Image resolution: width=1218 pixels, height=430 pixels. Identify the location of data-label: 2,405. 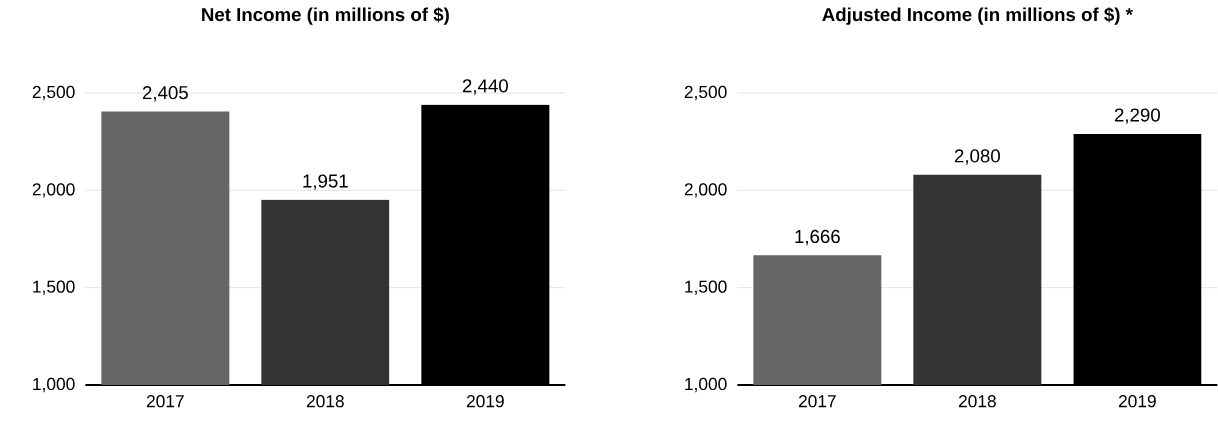
(165, 94).